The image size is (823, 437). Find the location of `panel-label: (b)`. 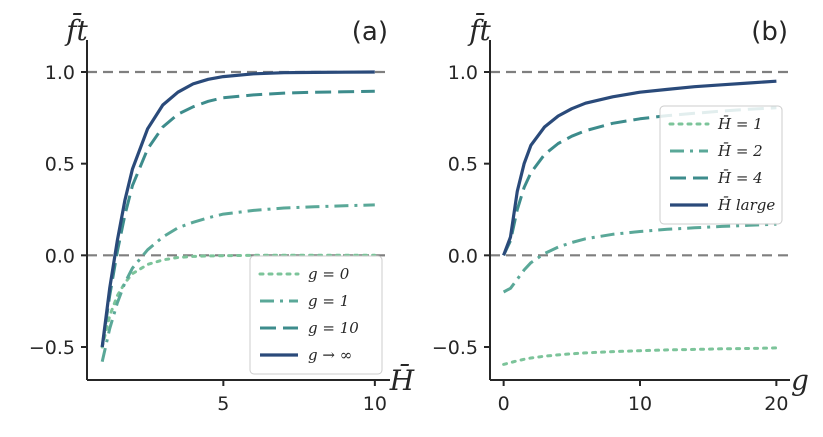

panel-label: (b) is located at coordinates (769, 32).